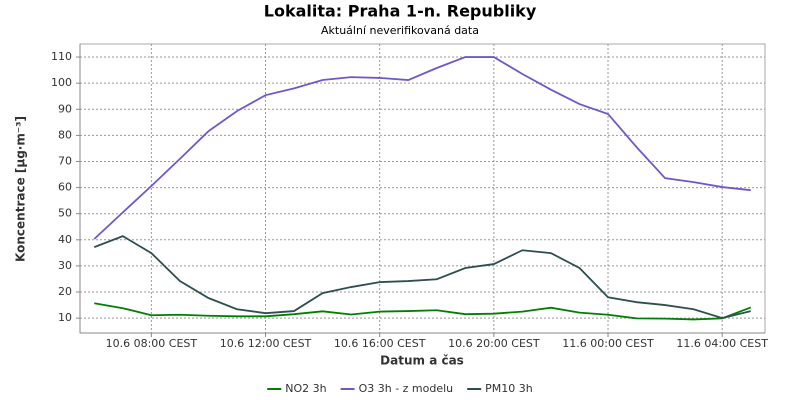 The height and width of the screenshot is (400, 800). What do you see at coordinates (65, 239) in the screenshot?
I see `y-tick-label: 40` at bounding box center [65, 239].